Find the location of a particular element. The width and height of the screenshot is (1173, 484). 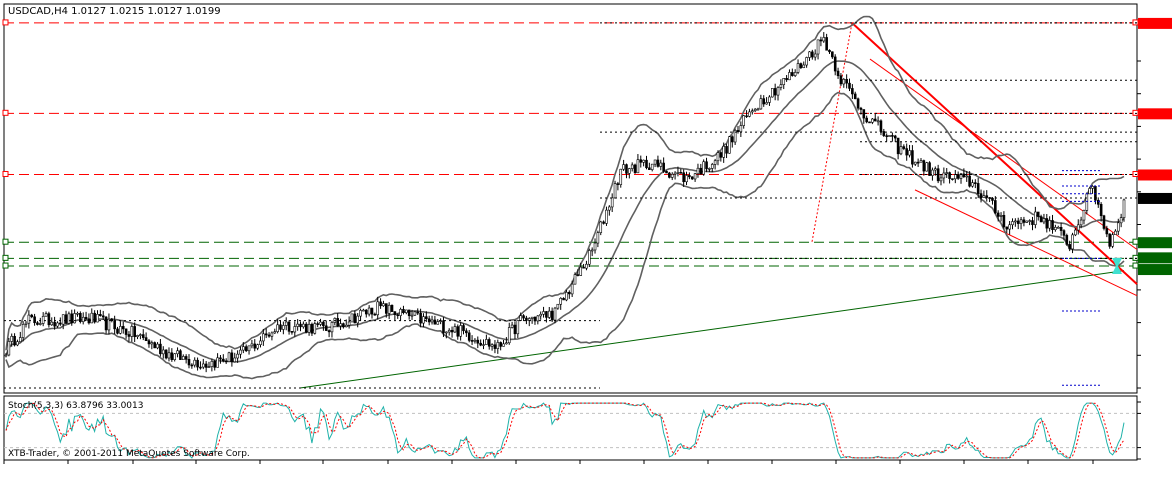

down-arrow-marker is located at coordinates (1117, 263).